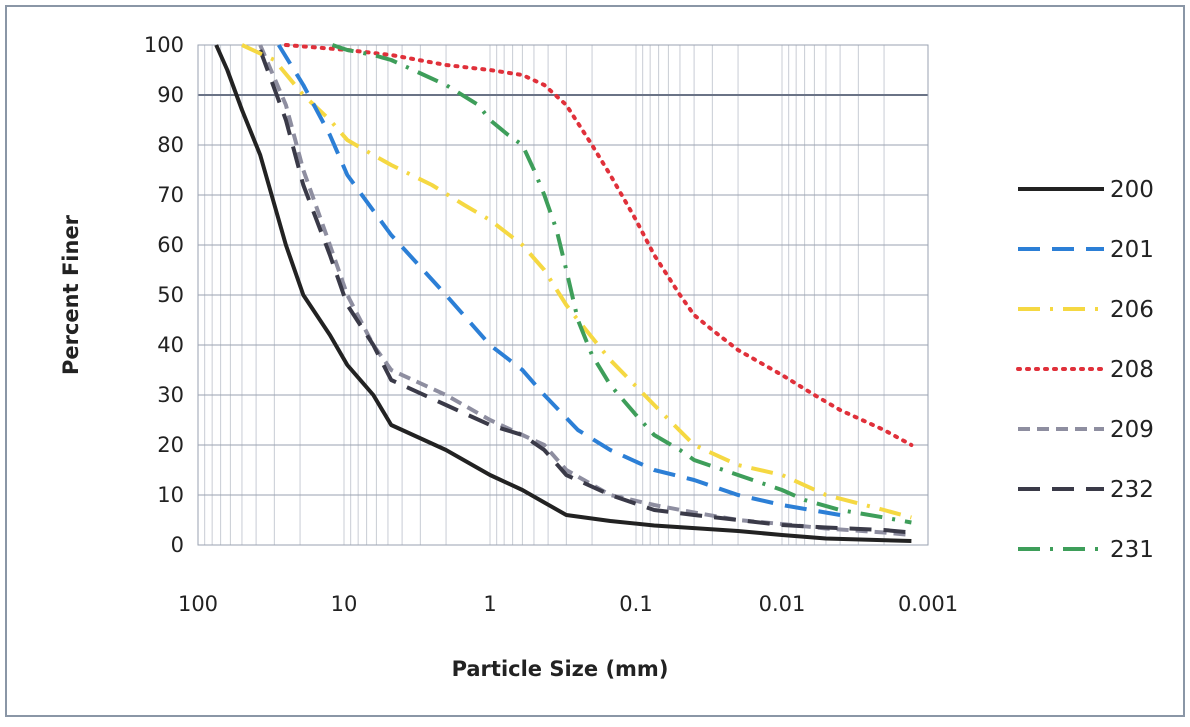  What do you see at coordinates (928, 604) in the screenshot?
I see `x-tick-label: 0.001` at bounding box center [928, 604].